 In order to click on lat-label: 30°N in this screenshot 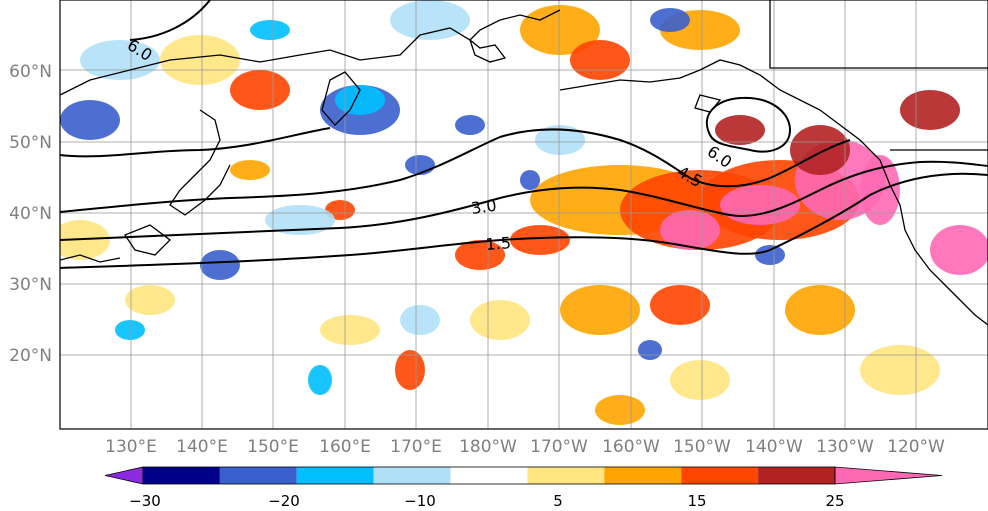, I will do `click(30, 285)`.